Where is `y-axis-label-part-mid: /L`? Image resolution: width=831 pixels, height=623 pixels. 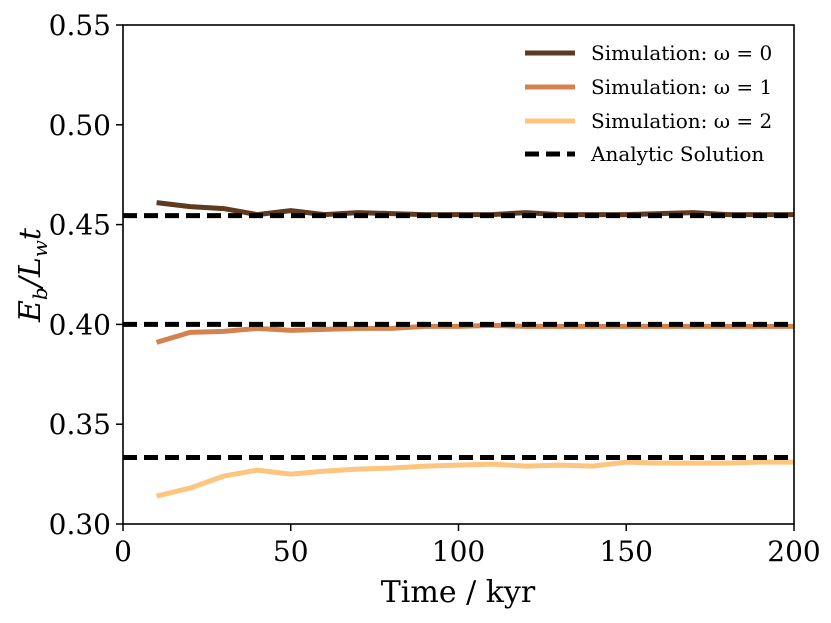 y-axis-label-part-mid: /L is located at coordinates (30, 273).